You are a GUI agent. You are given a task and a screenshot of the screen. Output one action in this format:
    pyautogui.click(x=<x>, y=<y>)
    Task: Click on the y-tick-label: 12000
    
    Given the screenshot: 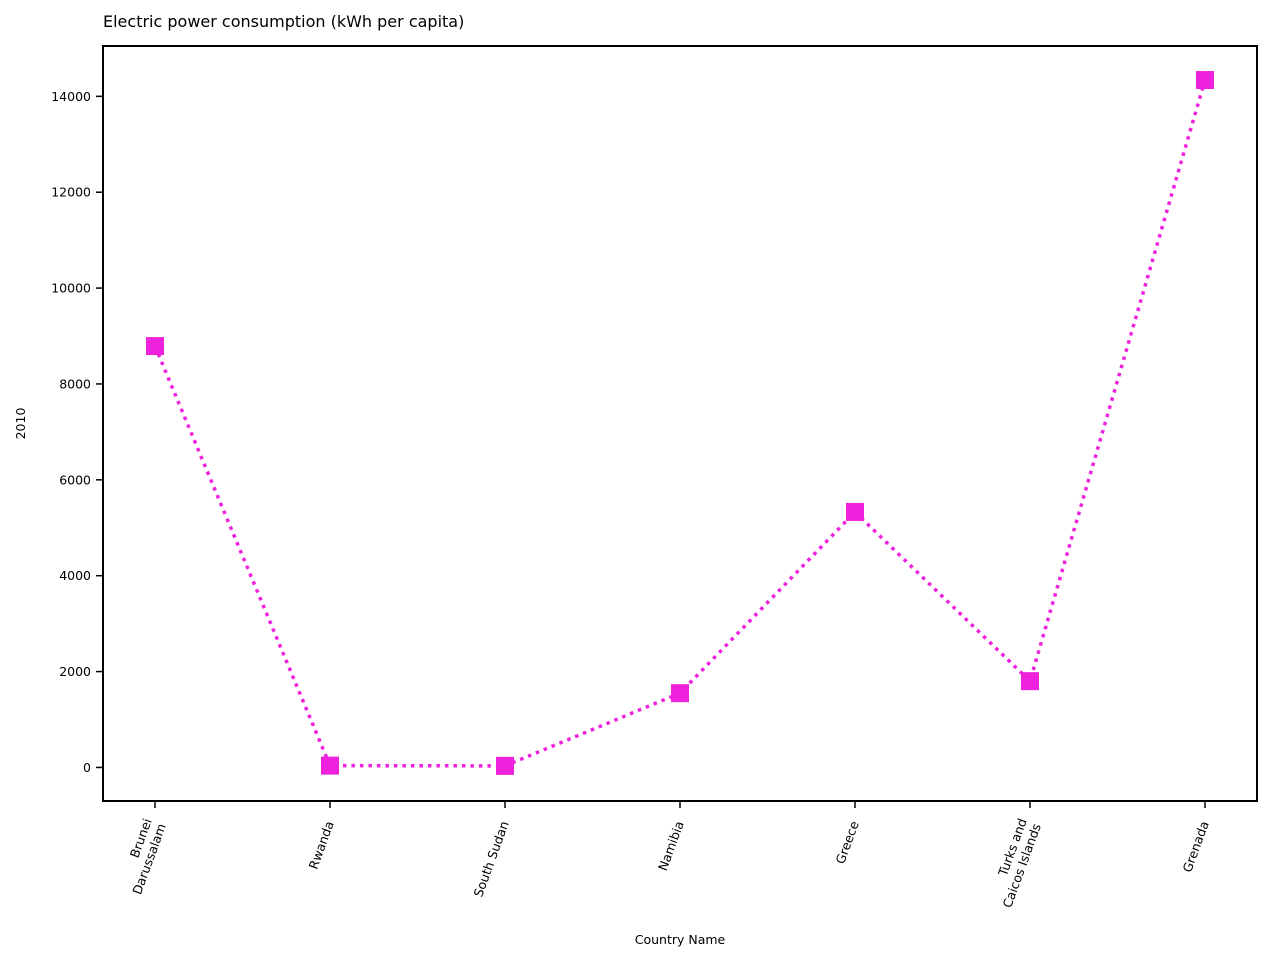 What is the action you would take?
    pyautogui.click(x=71, y=192)
    